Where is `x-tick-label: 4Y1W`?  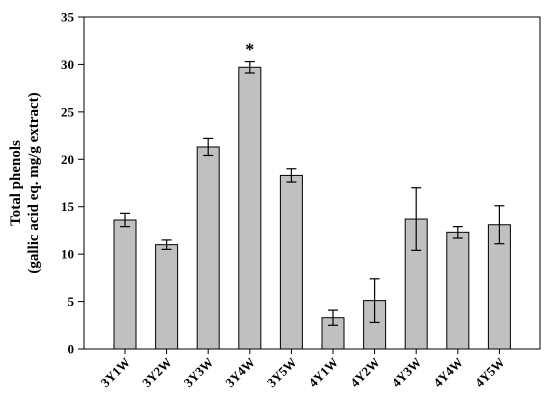 x-tick-label: 4Y1W is located at coordinates (323, 373).